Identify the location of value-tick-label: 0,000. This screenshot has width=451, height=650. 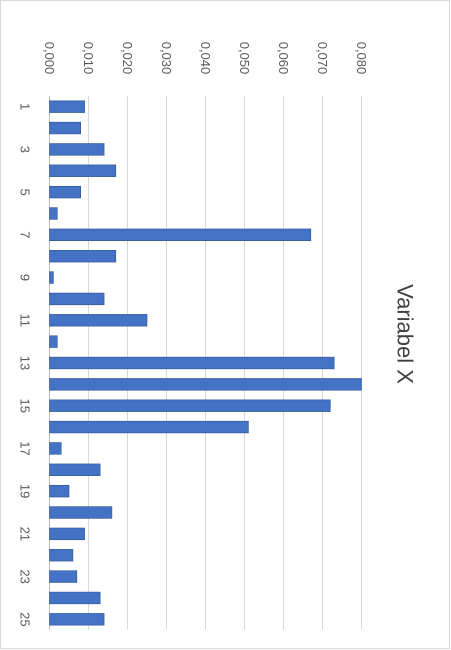
(49, 58).